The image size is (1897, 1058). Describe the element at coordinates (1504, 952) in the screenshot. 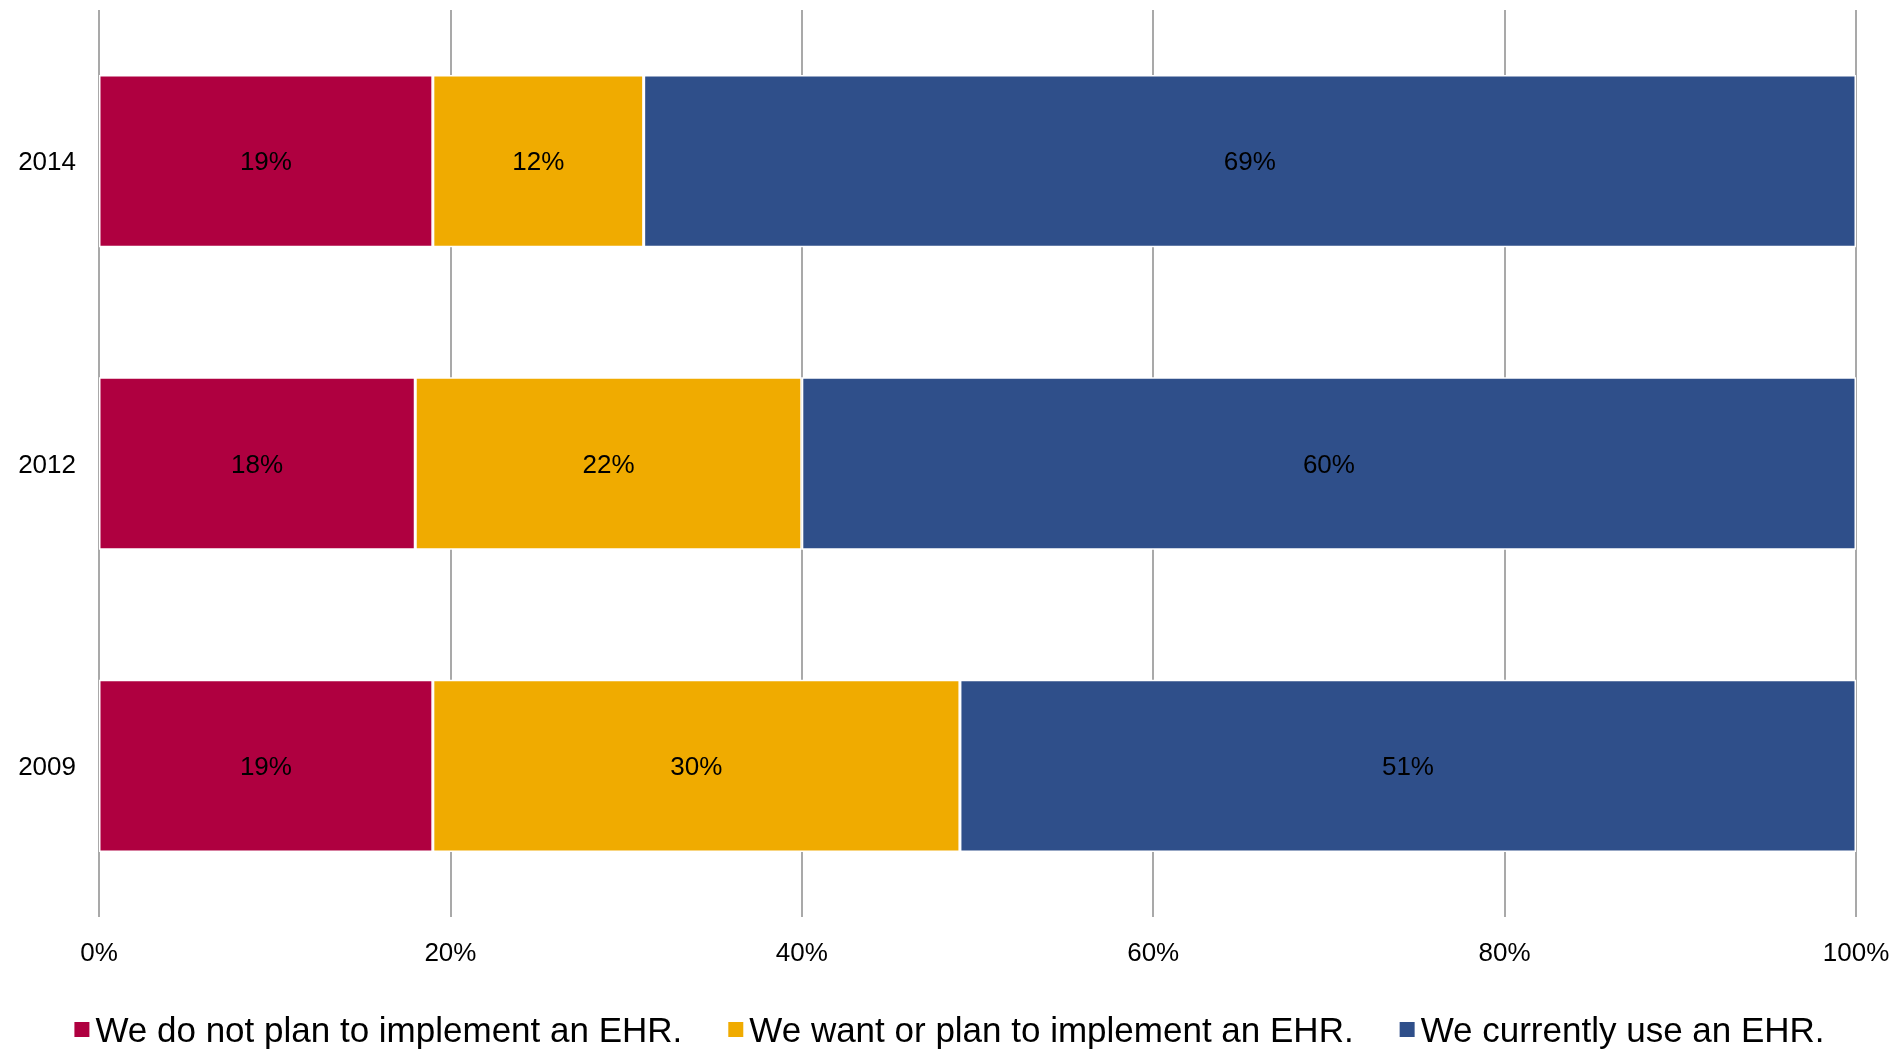

I see `x-tick-label: 80%` at that location.